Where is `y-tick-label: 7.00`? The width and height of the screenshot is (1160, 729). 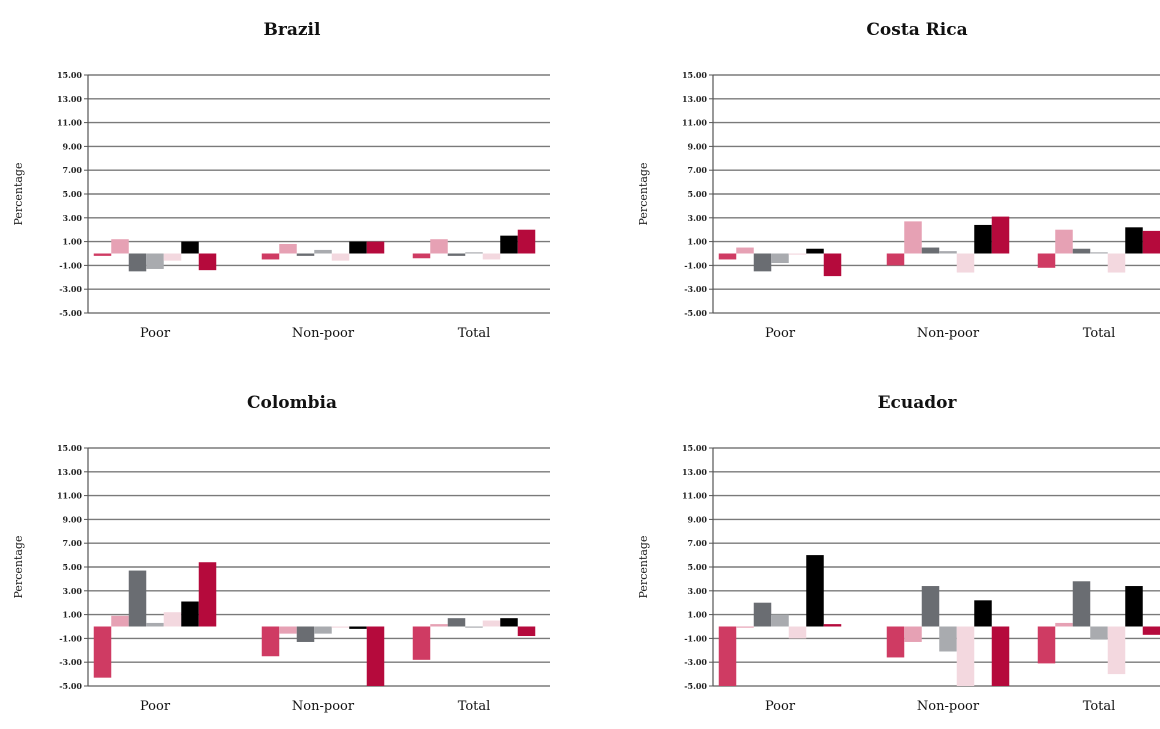 y-tick-label: 7.00 is located at coordinates (73, 170).